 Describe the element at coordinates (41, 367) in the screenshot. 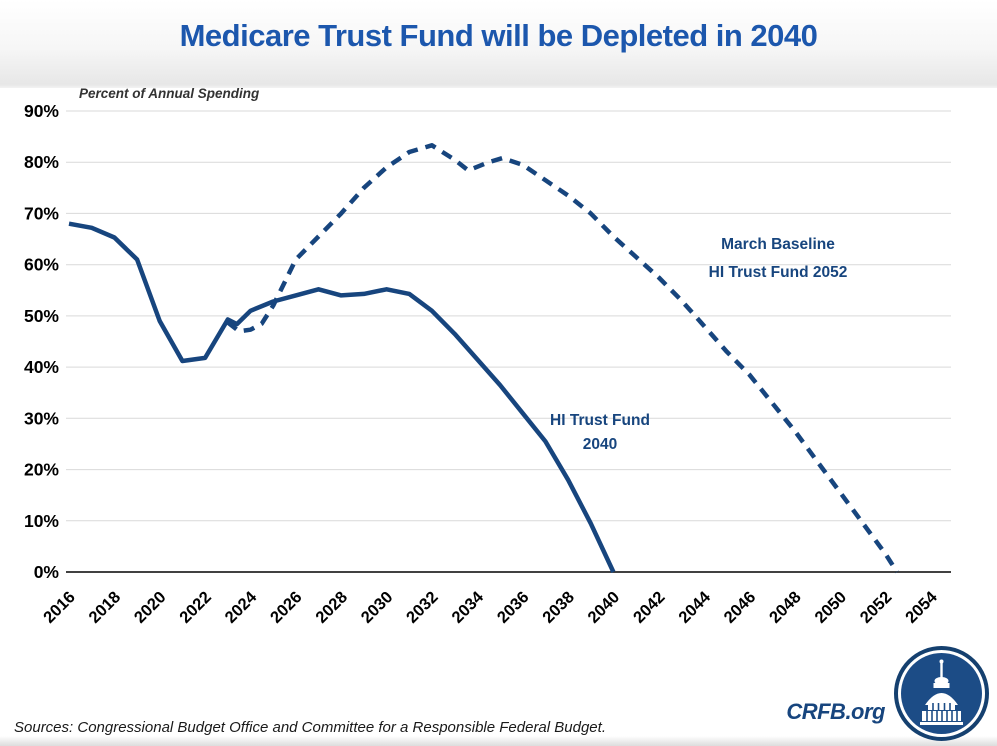

I see `y-tick-label: 40%` at that location.